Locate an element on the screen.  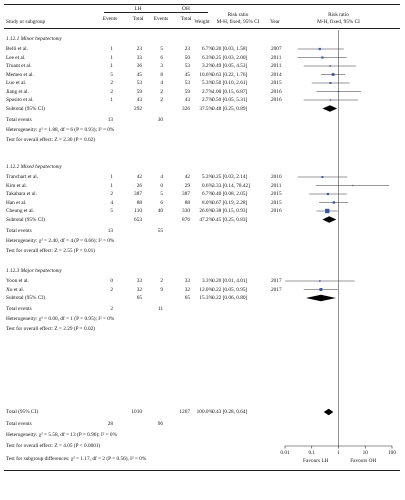
oh-events-cell: 8 is located at coordinates (161, 74).